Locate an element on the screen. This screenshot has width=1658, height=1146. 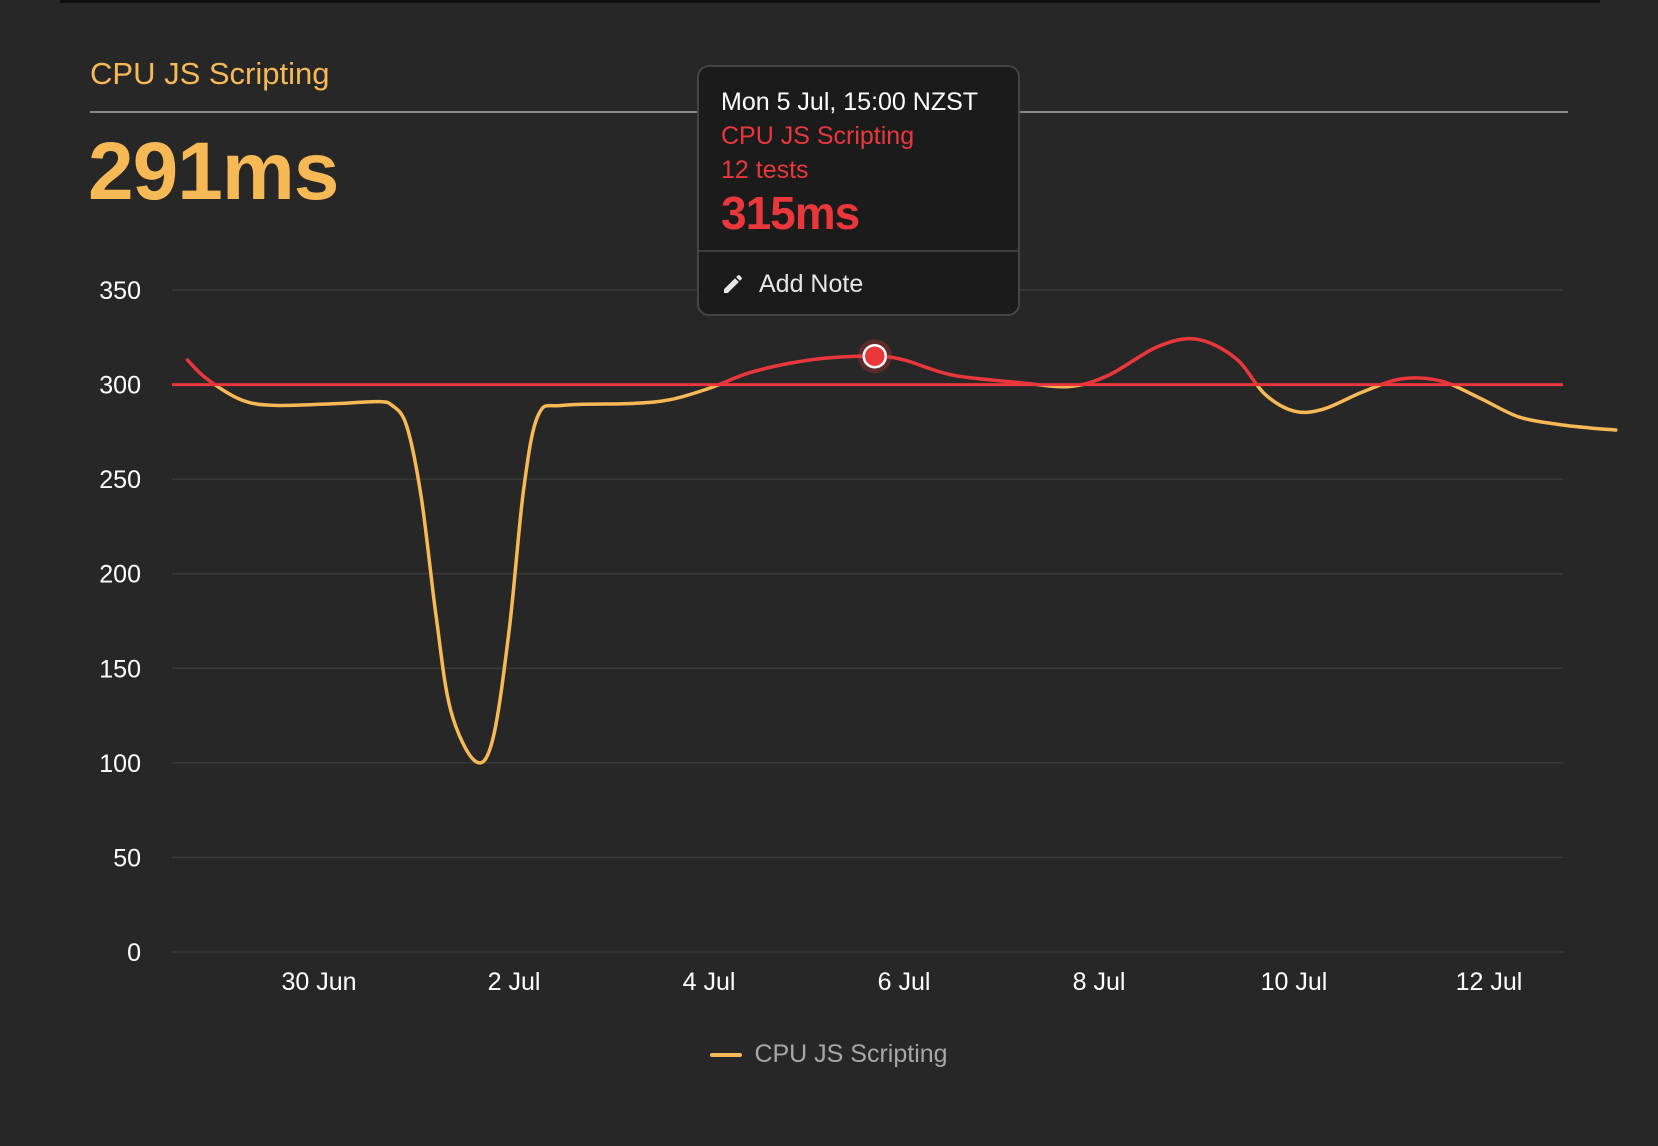
chart-legend: CPU JS Scripting is located at coordinates (829, 1054).